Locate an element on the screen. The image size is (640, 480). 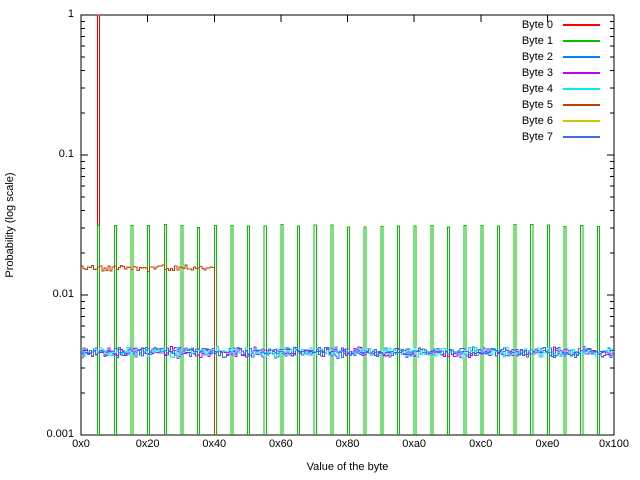
legend-entry: Byte 2 is located at coordinates (554, 57).